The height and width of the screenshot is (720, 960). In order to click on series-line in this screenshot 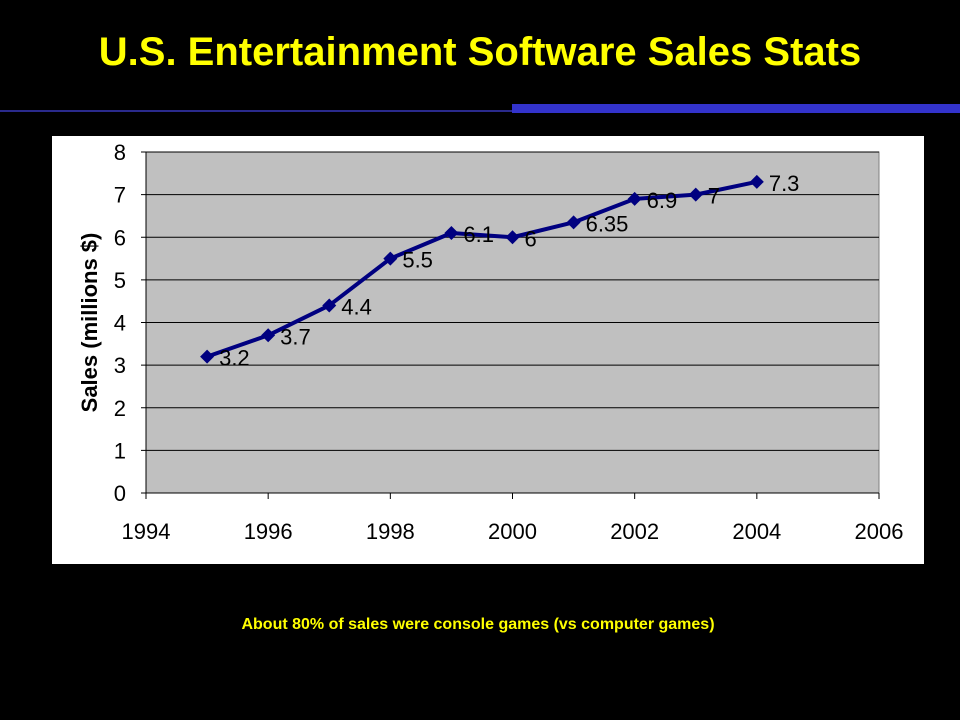, I will do `click(482, 269)`.